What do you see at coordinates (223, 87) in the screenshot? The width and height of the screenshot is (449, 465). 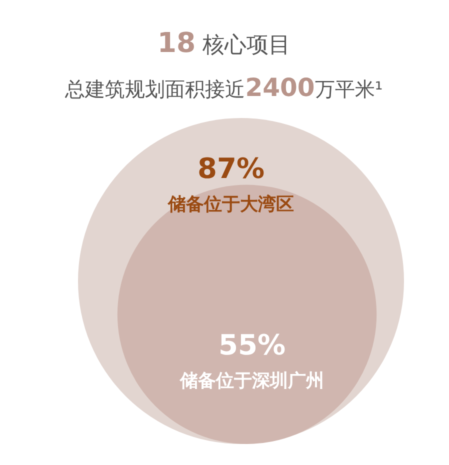 I see `text: 总建筑规划面积接近2400万平米¹` at bounding box center [223, 87].